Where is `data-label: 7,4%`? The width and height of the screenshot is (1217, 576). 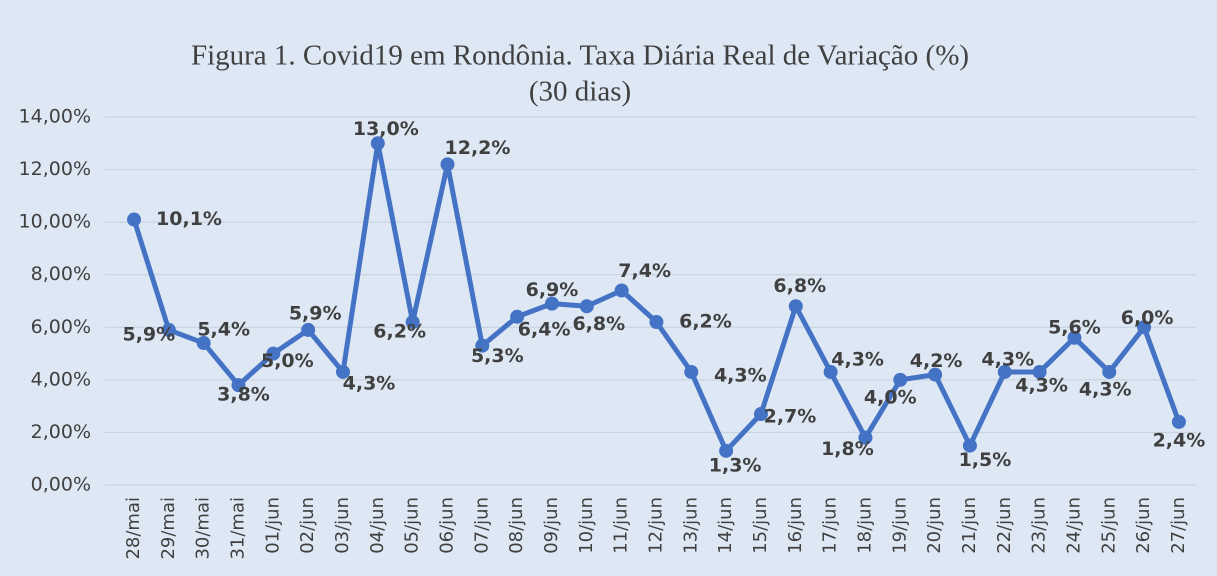
data-label: 7,4% is located at coordinates (644, 271).